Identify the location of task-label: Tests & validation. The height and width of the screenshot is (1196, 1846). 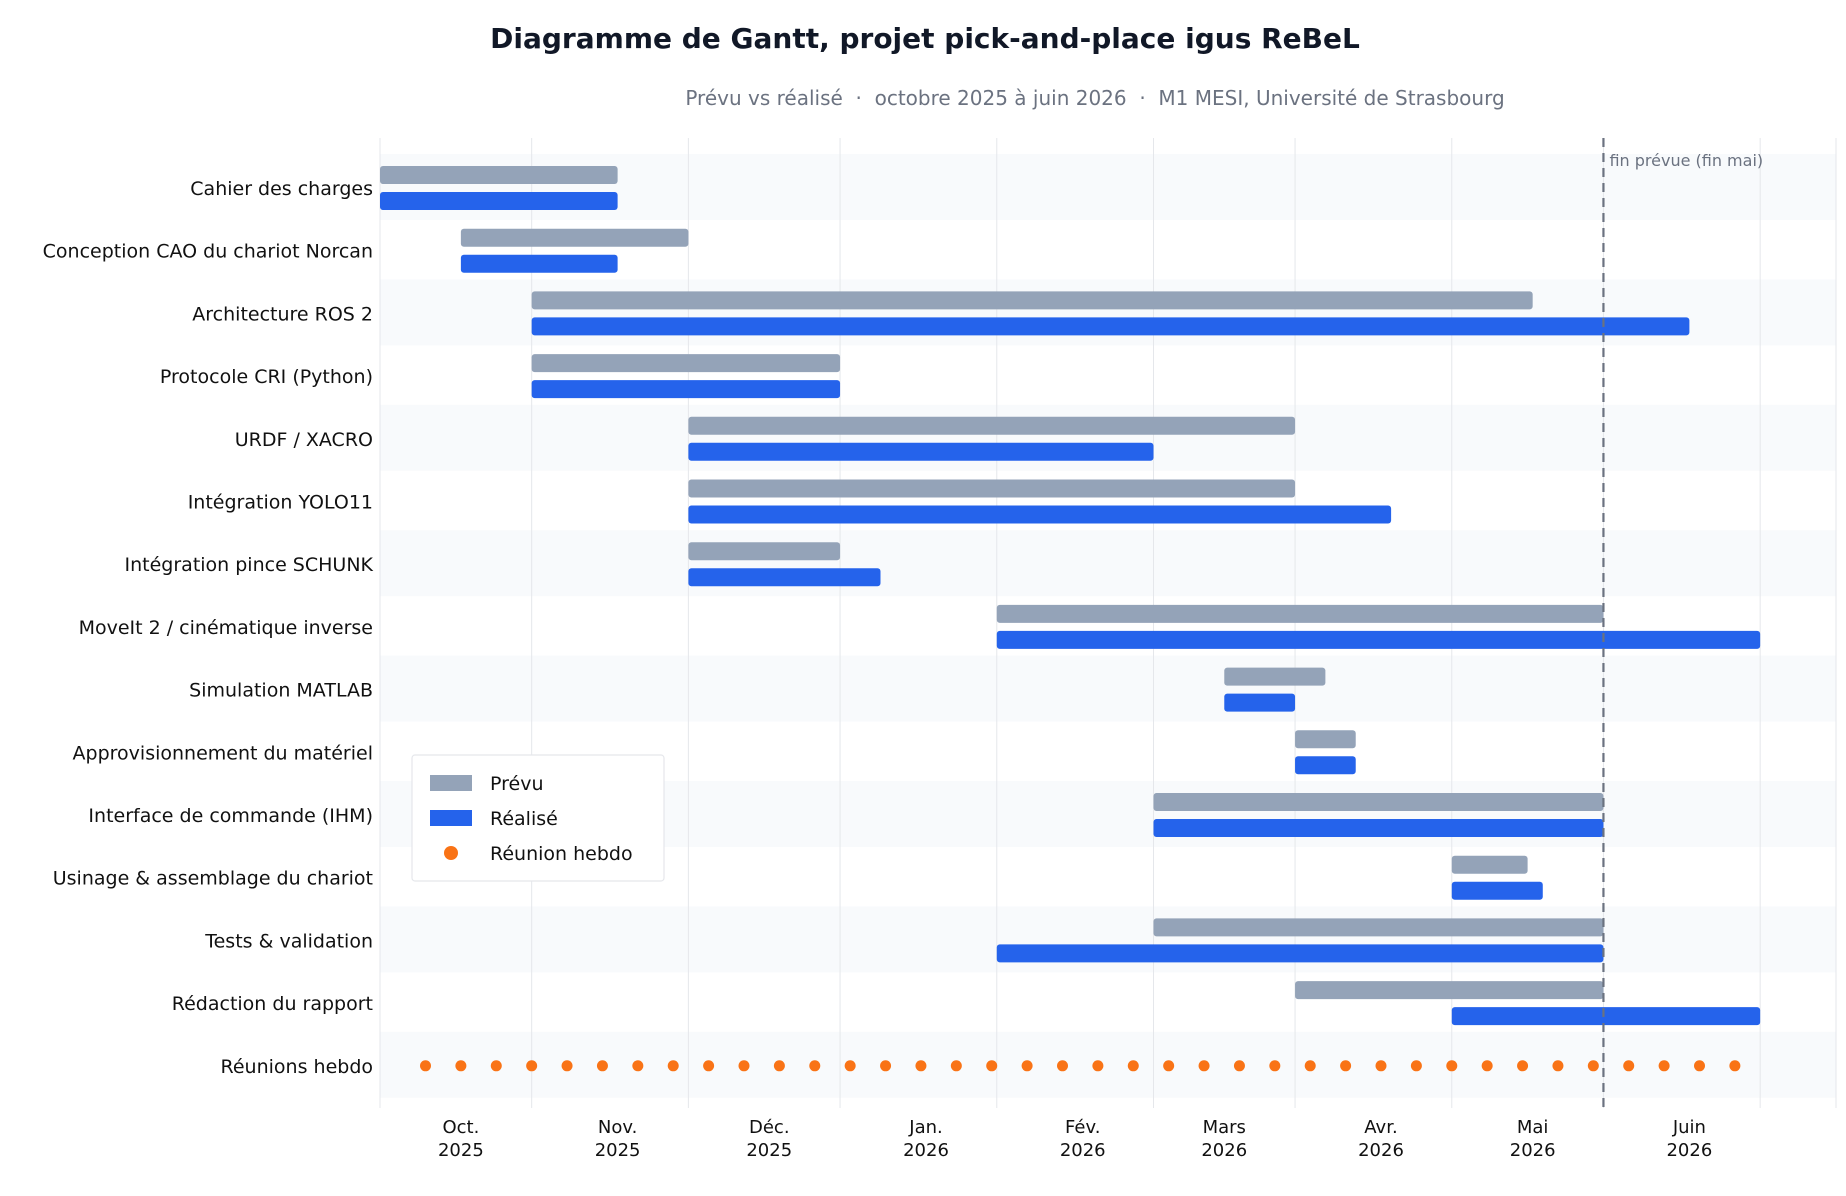
(288, 941).